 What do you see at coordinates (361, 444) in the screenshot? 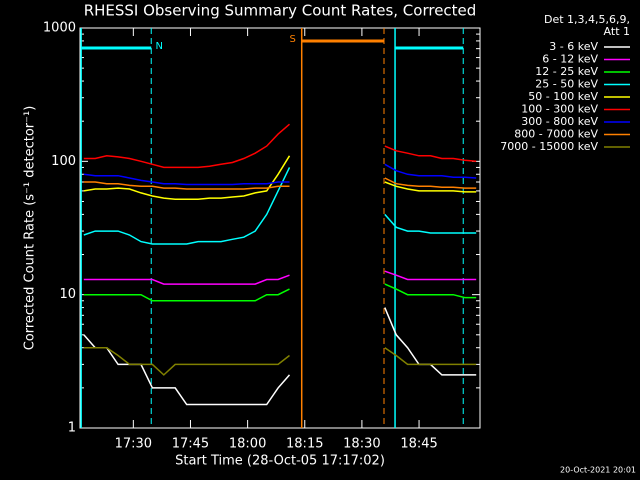
I see `x-tick-label: 18:30` at bounding box center [361, 444].